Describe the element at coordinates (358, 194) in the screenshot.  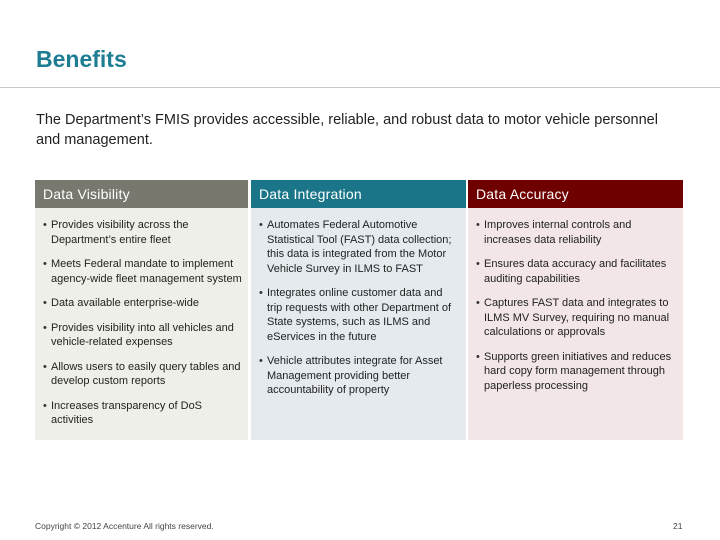
I see `column-heading: Data Integration` at that location.